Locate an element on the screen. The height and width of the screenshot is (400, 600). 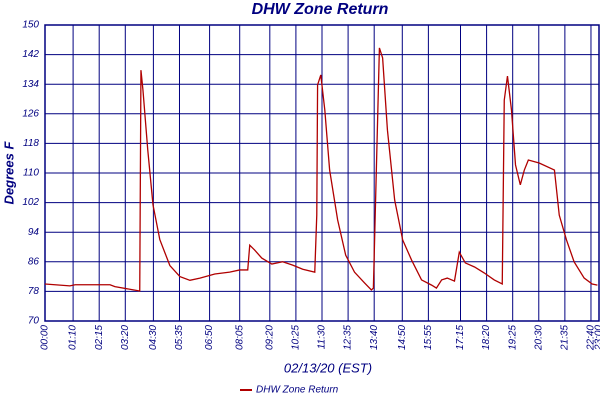
x-tick-label: 19:25 is located at coordinates (512, 337).